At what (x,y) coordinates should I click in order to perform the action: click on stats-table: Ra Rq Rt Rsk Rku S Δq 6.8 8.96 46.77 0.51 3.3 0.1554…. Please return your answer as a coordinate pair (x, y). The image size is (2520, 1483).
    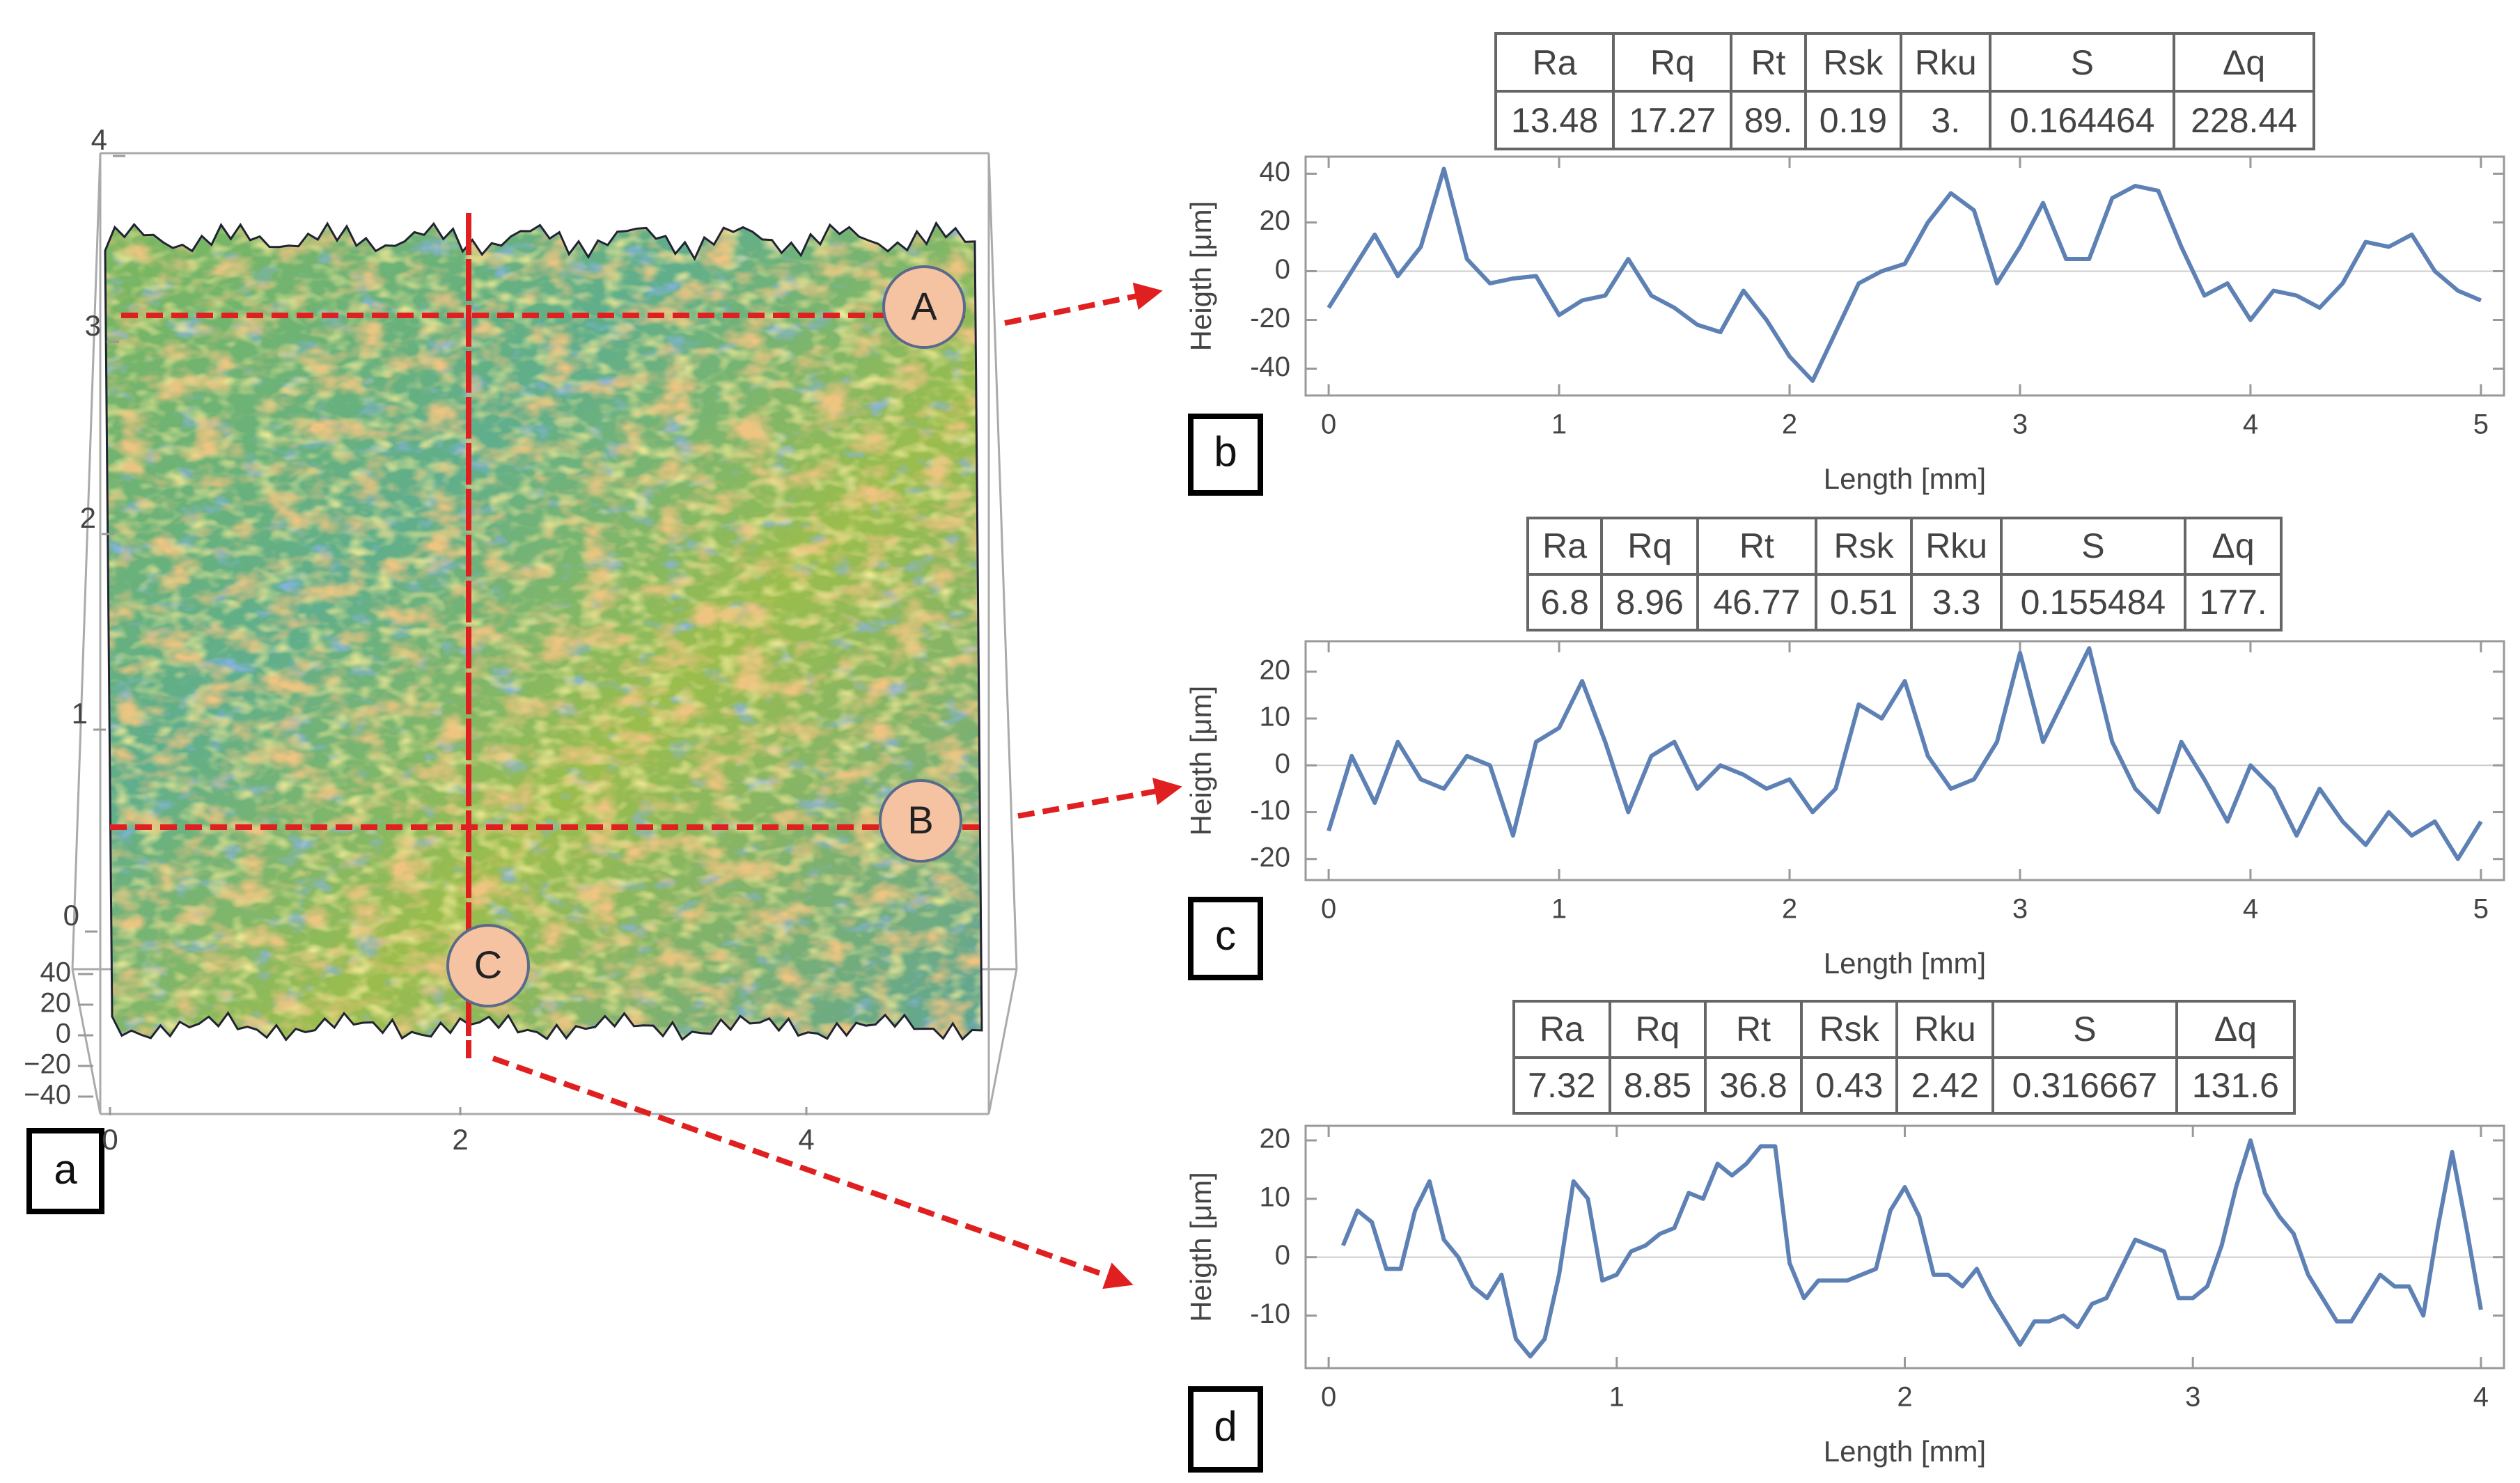
    Looking at the image, I should click on (1904, 574).